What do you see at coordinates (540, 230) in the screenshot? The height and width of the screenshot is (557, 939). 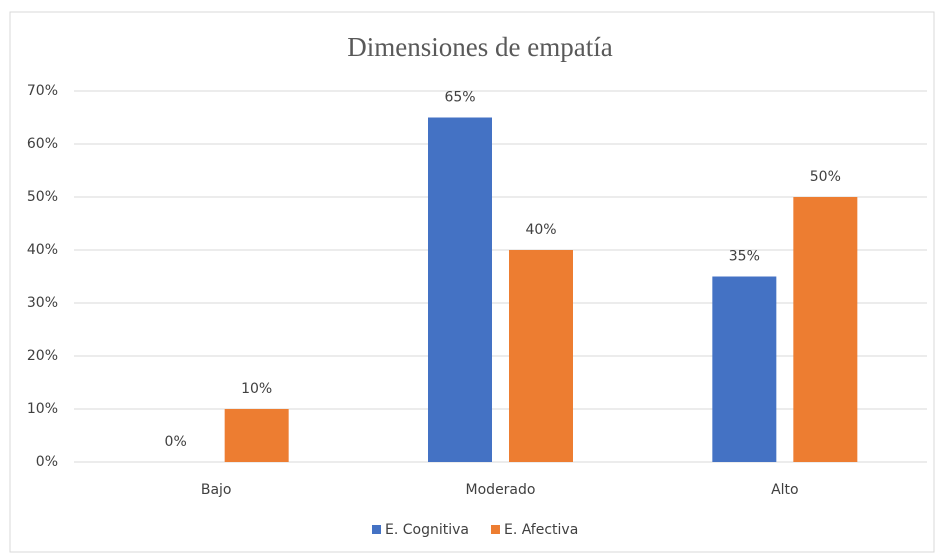 I see `value-label: 40%` at bounding box center [540, 230].